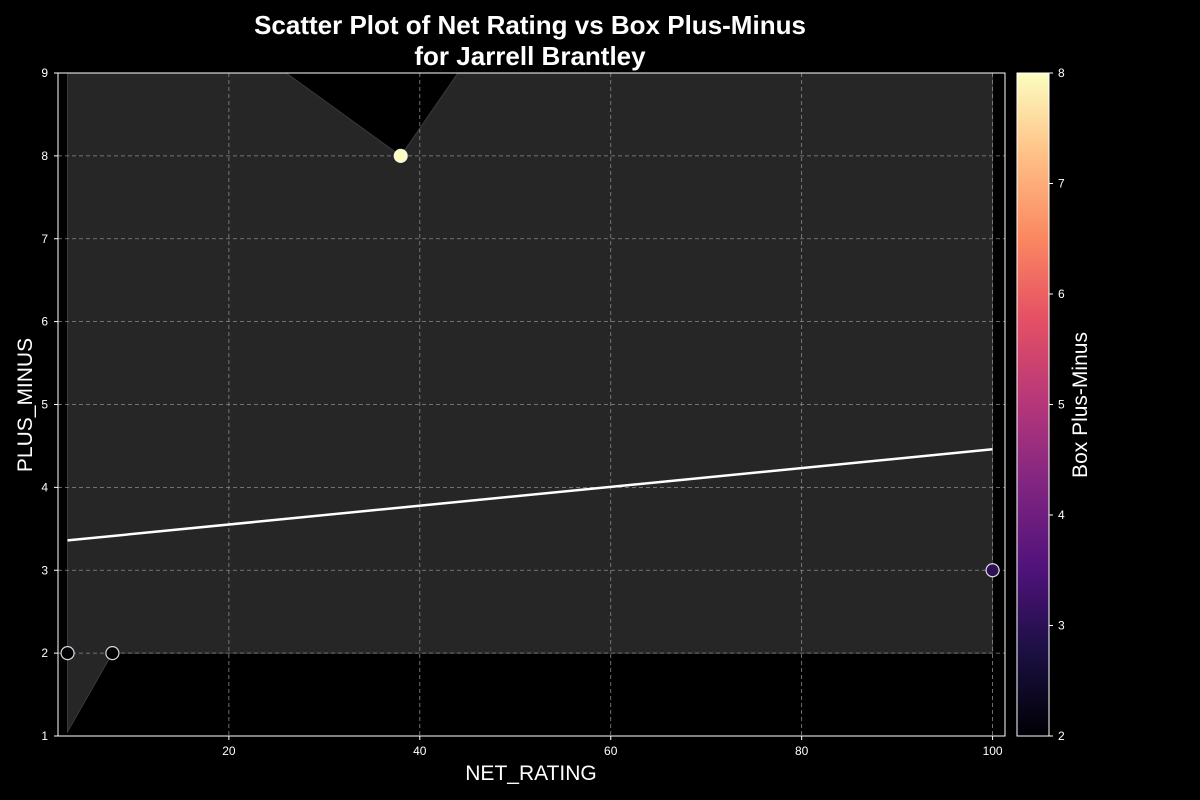 The height and width of the screenshot is (800, 1200). Describe the element at coordinates (802, 751) in the screenshot. I see `x-tick-label: 80` at that location.